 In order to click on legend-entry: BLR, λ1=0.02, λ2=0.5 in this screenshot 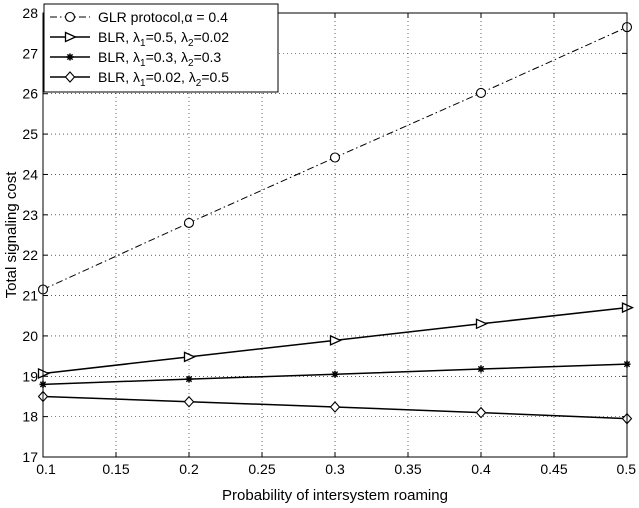, I will do `click(139, 79)`.